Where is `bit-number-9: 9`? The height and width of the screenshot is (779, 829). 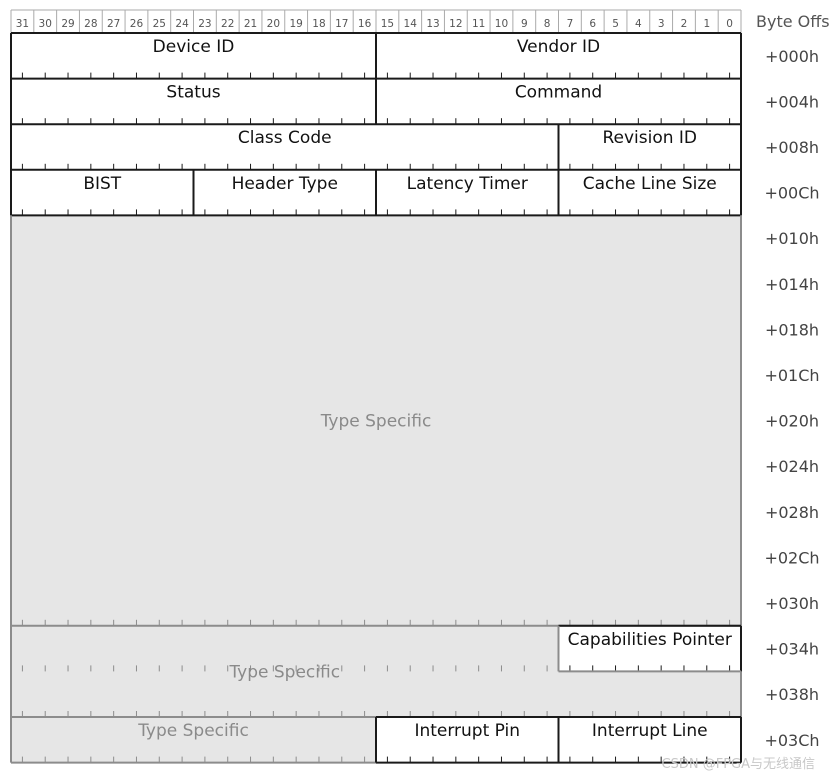 bit-number-9: 9 is located at coordinates (524, 24).